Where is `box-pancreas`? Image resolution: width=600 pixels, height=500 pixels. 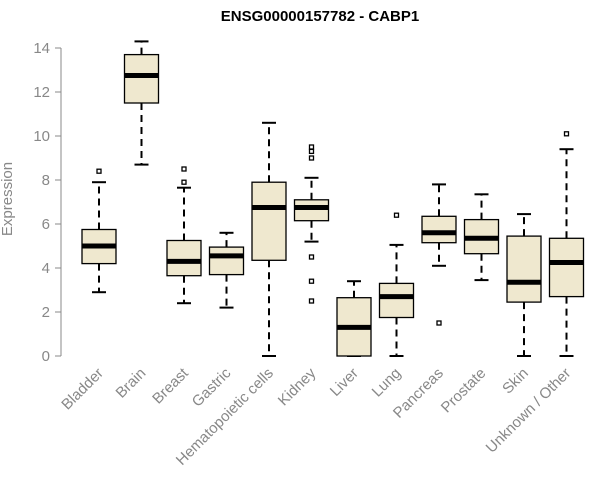 box-pancreas is located at coordinates (439, 254).